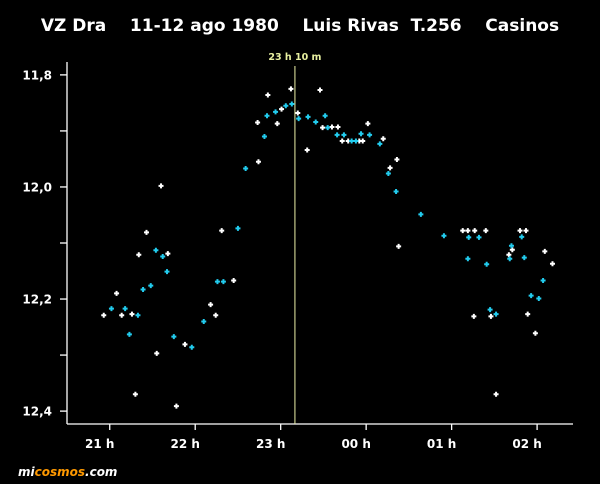 The width and height of the screenshot is (600, 484). Describe the element at coordinates (37, 412) in the screenshot. I see `y-tick-label: 12,4` at that location.